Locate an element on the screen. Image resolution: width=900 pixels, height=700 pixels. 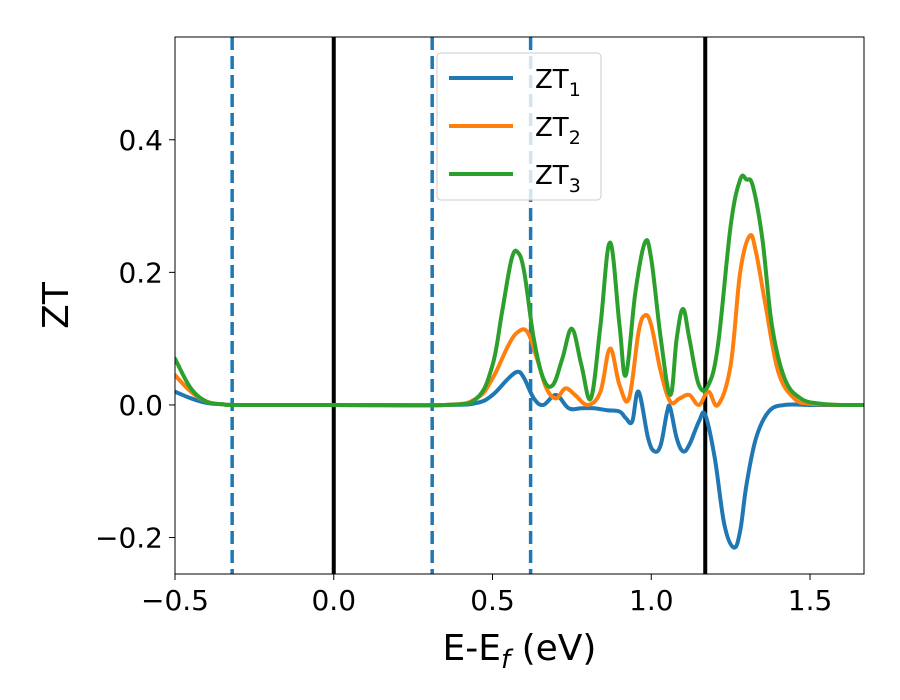
x-axis-ticks: −0.5 0.0 0.5 1.0 1.5 is located at coordinates (486, 595).